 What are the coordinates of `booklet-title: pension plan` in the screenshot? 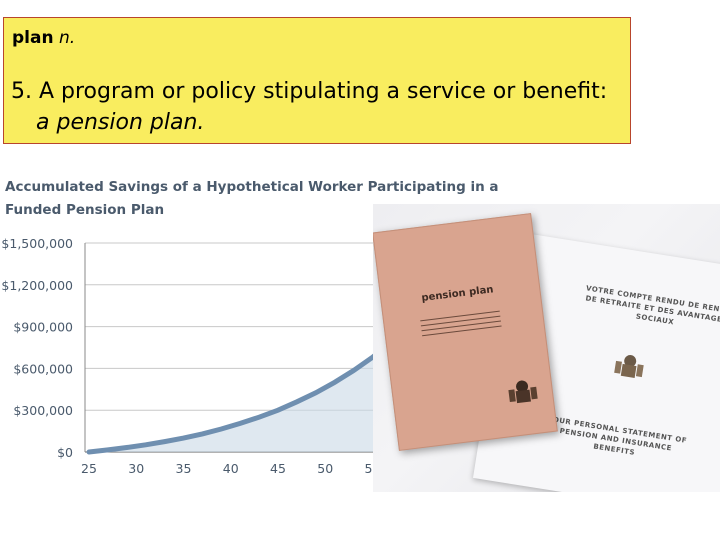 It's located at (457, 294).